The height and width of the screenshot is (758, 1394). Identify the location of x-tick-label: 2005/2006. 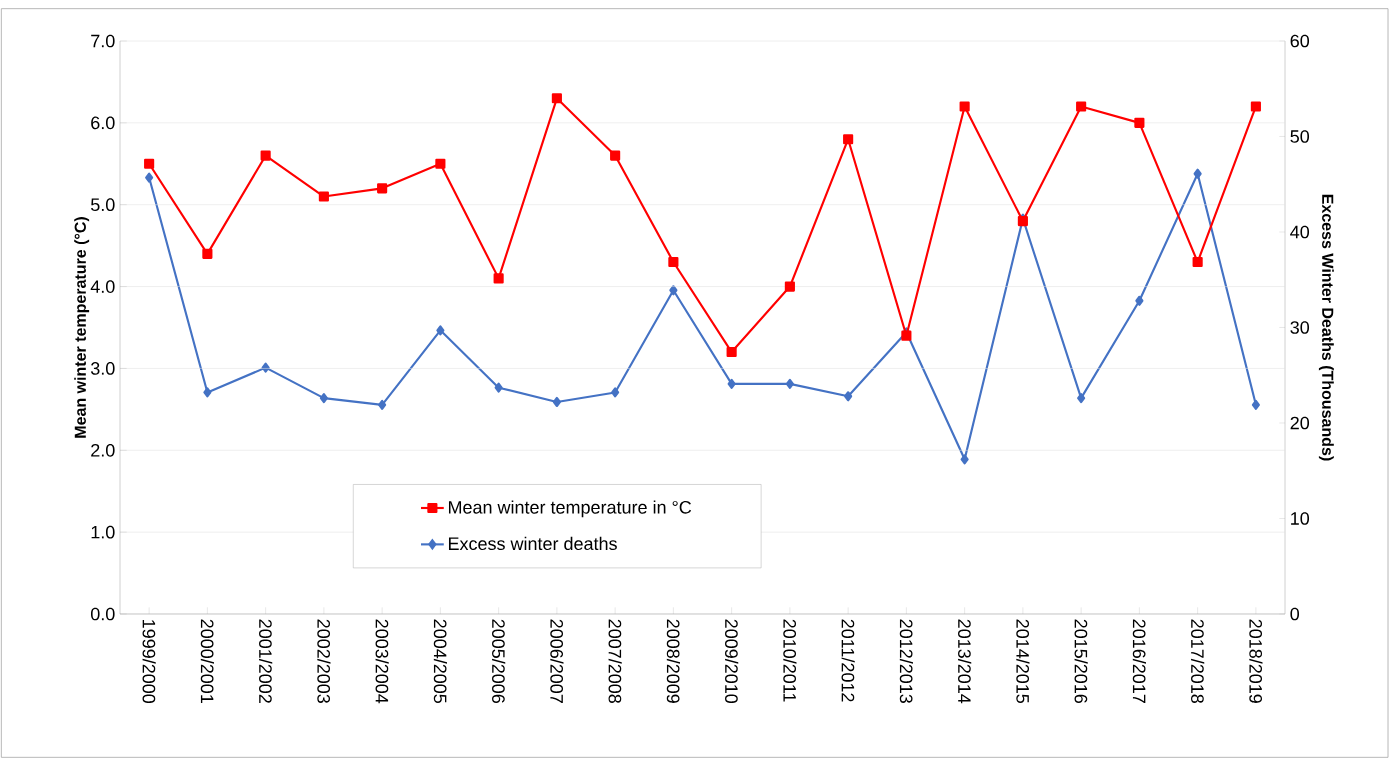
(499, 661).